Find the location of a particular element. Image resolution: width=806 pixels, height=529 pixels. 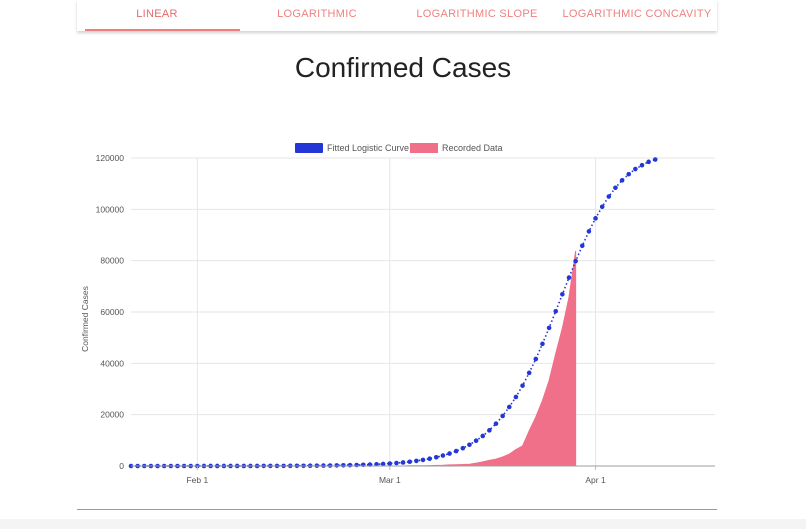

tab-logarithmic-slope-label: LOGARITHMIC SLOPE is located at coordinates (477, 14).